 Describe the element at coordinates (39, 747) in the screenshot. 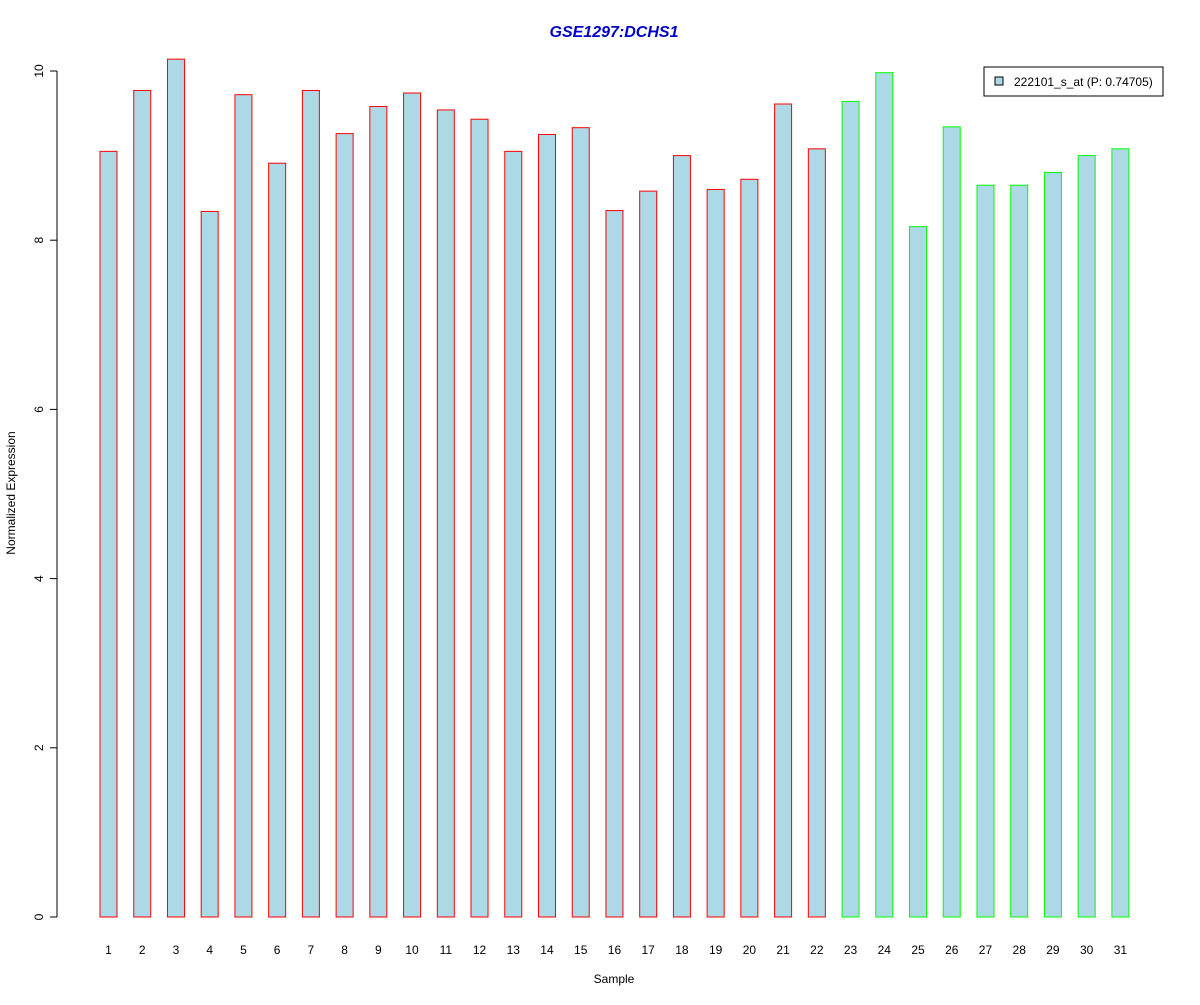

I see `y-tick-label: 2` at that location.